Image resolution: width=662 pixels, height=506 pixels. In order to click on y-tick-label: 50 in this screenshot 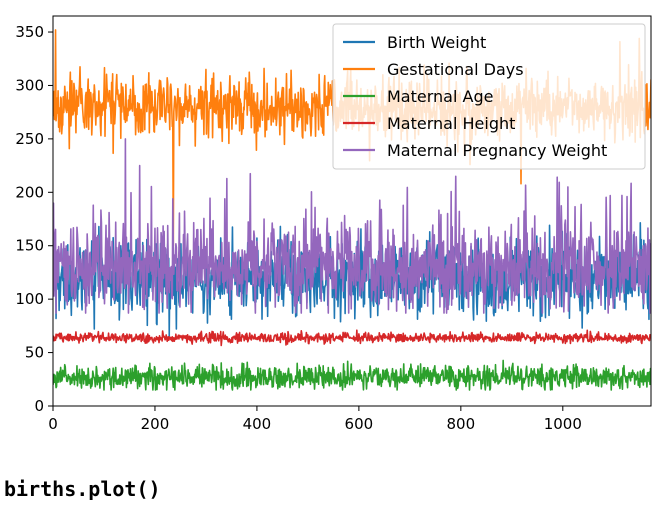, I will do `click(34, 353)`.